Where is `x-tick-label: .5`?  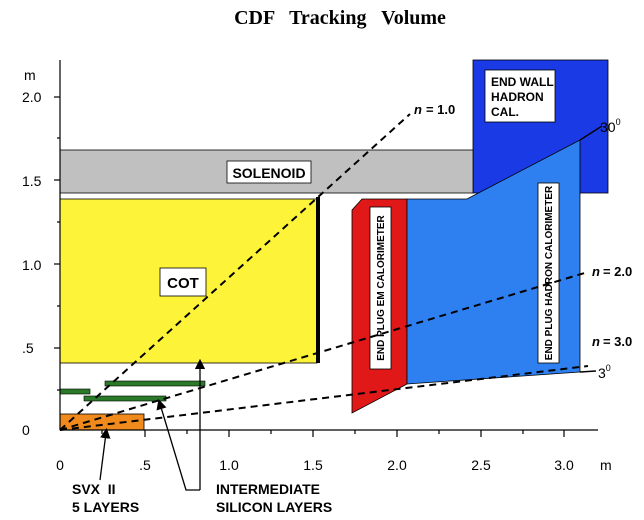 x-tick-label: .5 is located at coordinates (145, 465).